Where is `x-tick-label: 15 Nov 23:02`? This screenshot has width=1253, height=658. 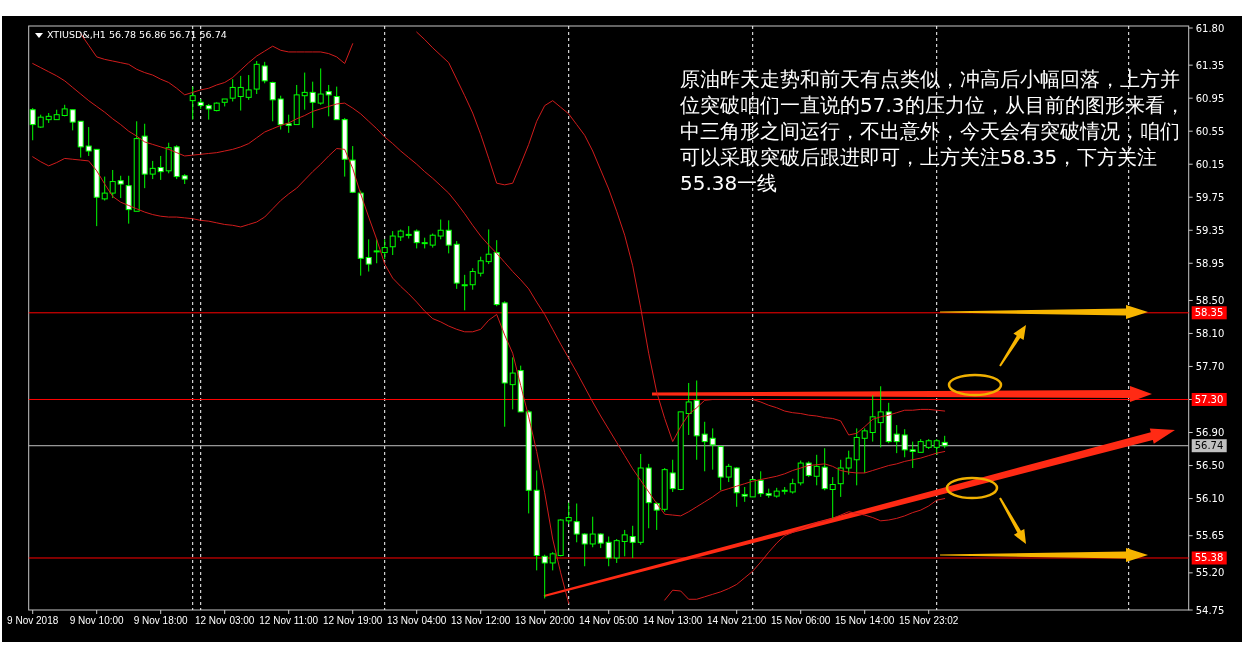
x-tick-label: 15 Nov 23:02 is located at coordinates (928, 620).